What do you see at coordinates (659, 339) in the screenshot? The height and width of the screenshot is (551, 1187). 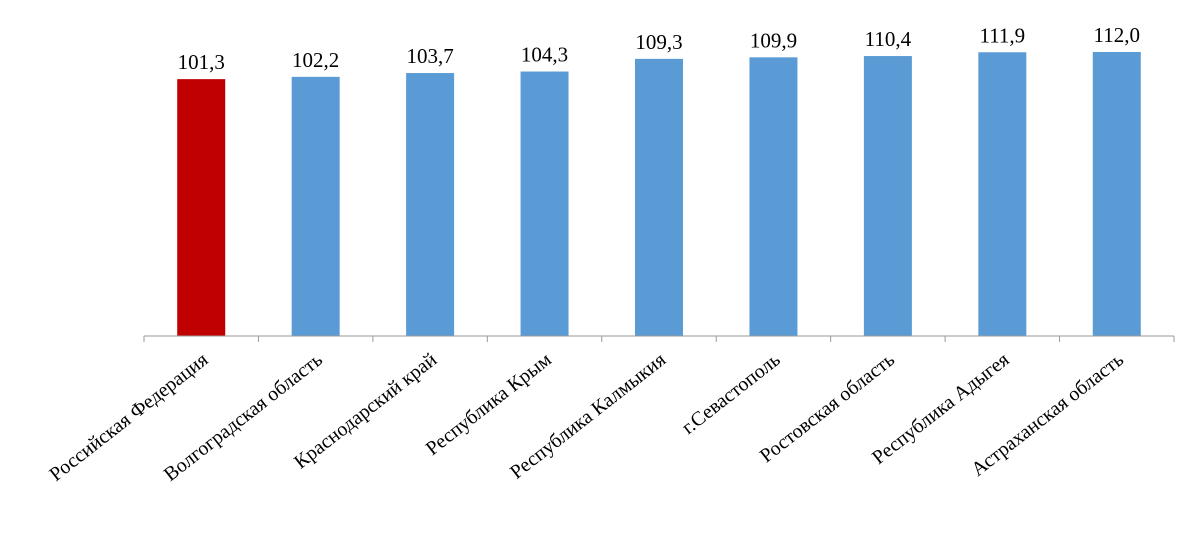 I see `x-axis` at bounding box center [659, 339].